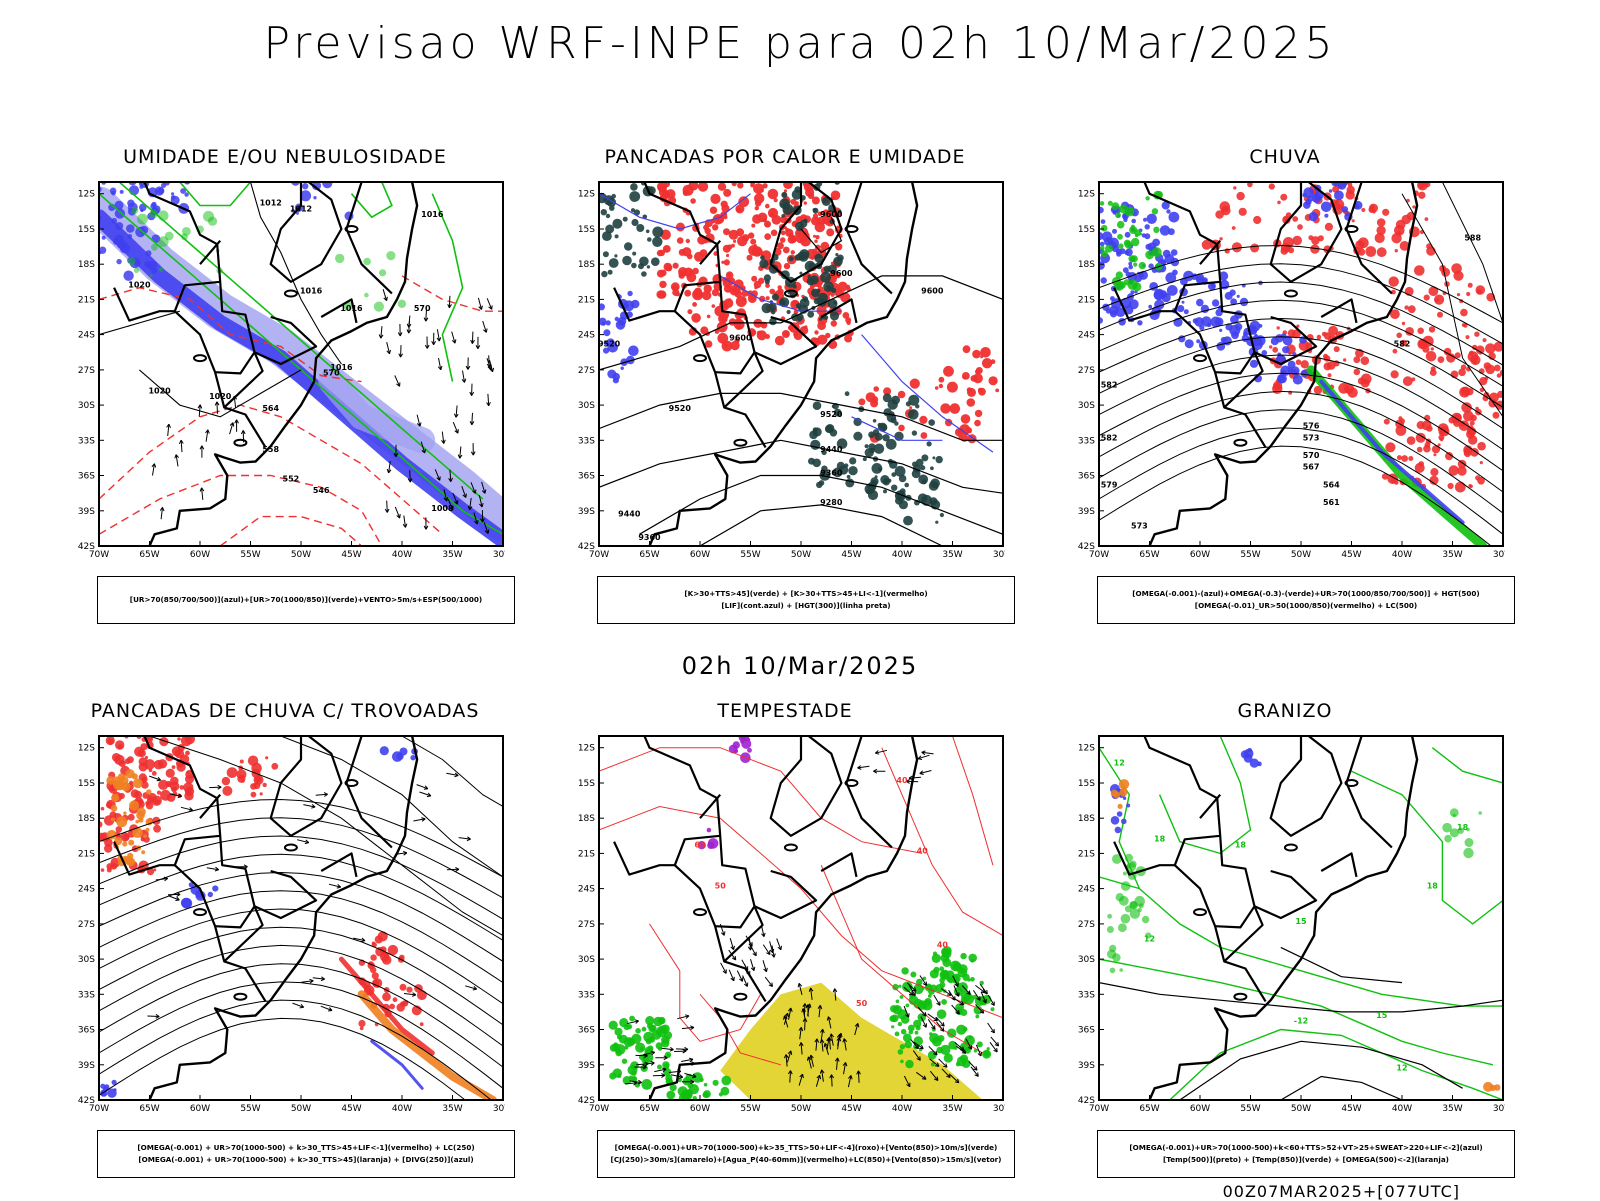 This screenshot has height=1201, width=1600. I want to click on wind-vector, so click(387, 507).